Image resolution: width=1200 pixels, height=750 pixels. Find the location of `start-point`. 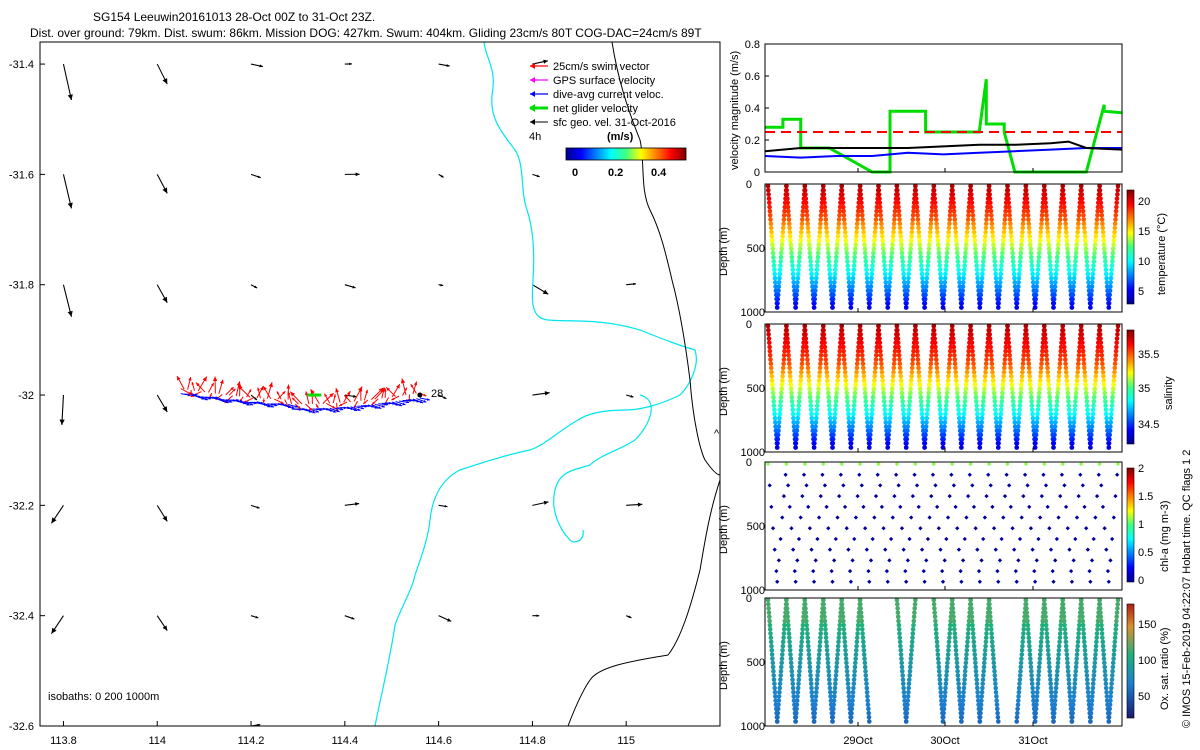

start-point is located at coordinates (420, 395).